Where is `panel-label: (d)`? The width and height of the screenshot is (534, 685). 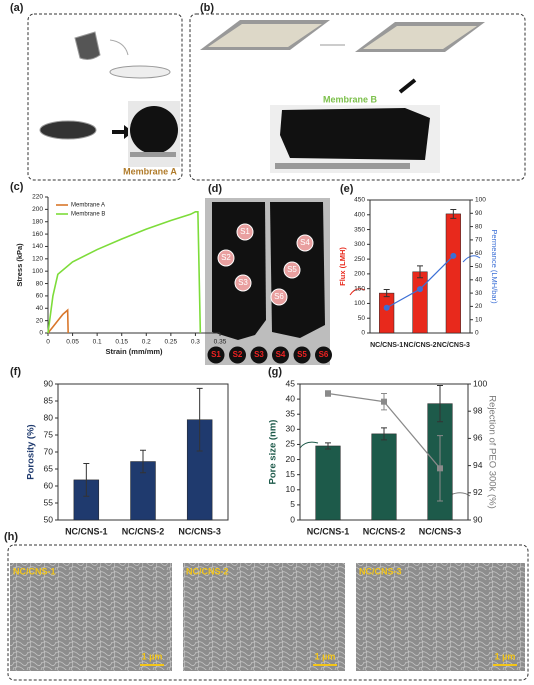 panel-label: (d) is located at coordinates (215, 189).